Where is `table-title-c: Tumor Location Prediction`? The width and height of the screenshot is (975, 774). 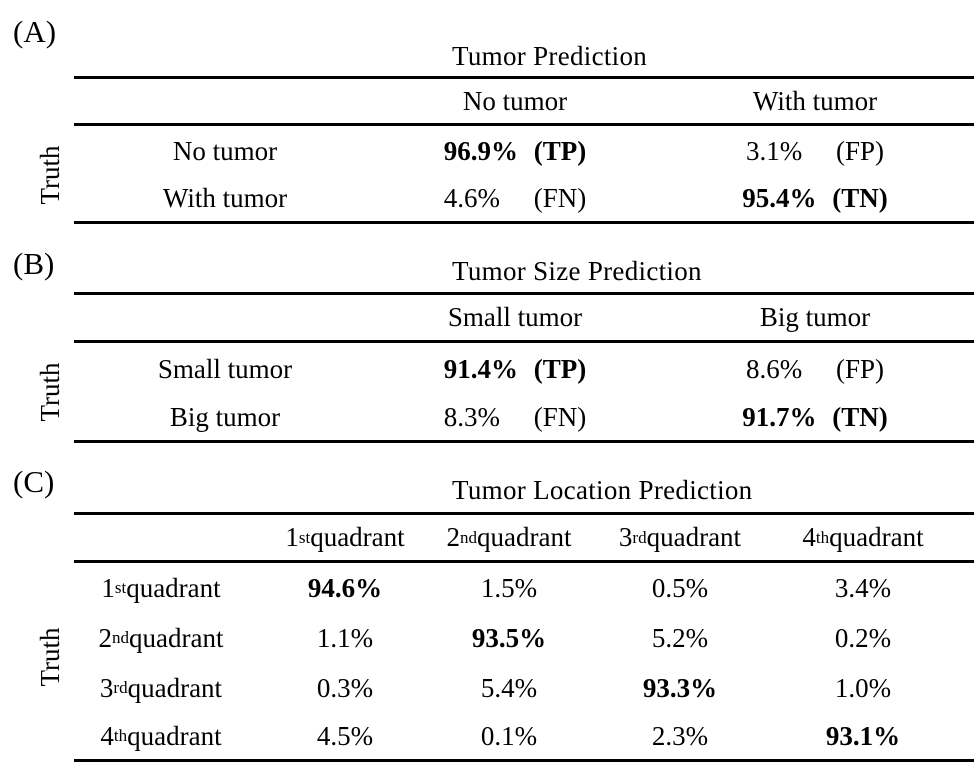
table-title-c: Tumor Location Prediction is located at coordinates (602, 489).